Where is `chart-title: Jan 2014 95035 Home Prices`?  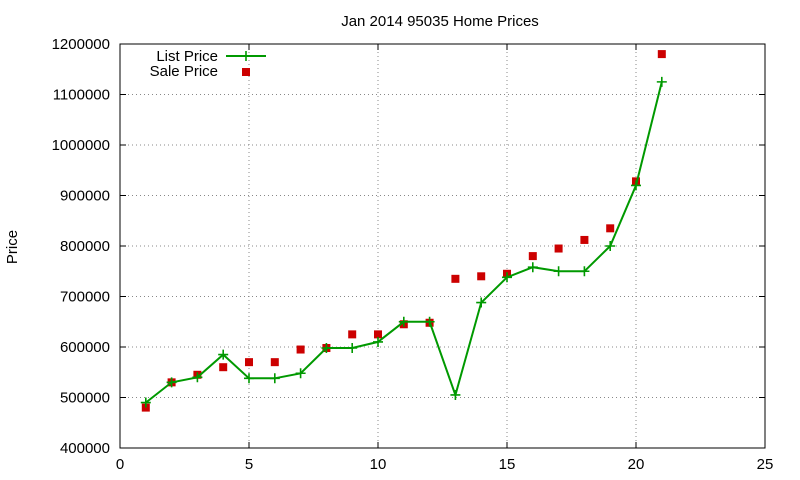
chart-title: Jan 2014 95035 Home Prices is located at coordinates (440, 21).